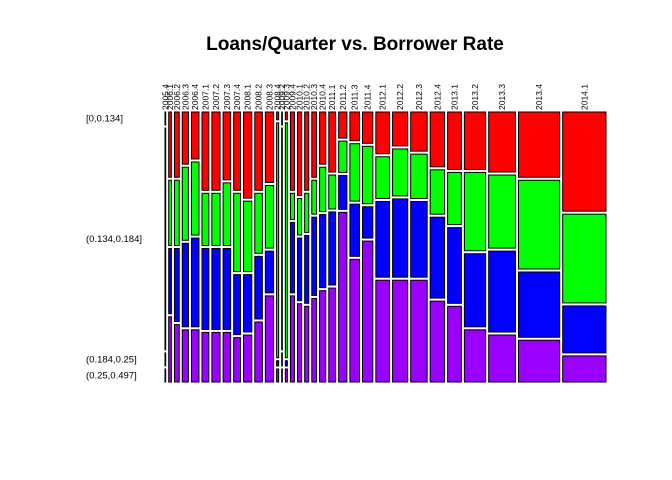  What do you see at coordinates (227, 214) in the screenshot?
I see `tile-2007.3-bin-2` at bounding box center [227, 214].